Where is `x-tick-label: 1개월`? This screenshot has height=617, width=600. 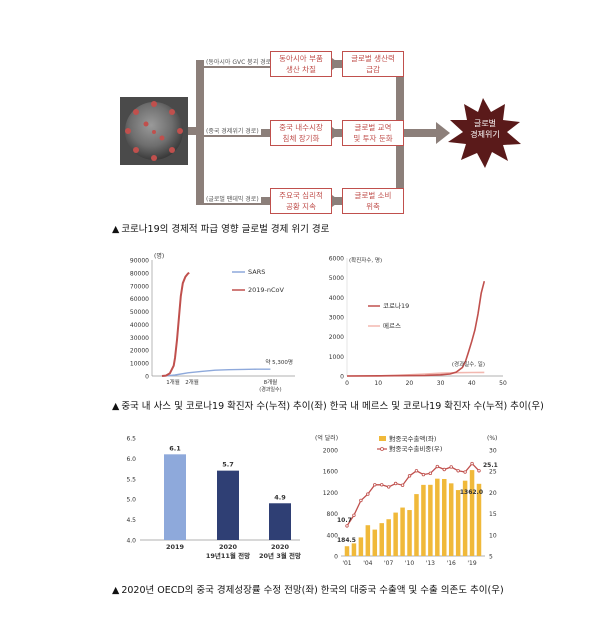
x-tick-label: 1개월 is located at coordinates (173, 382).